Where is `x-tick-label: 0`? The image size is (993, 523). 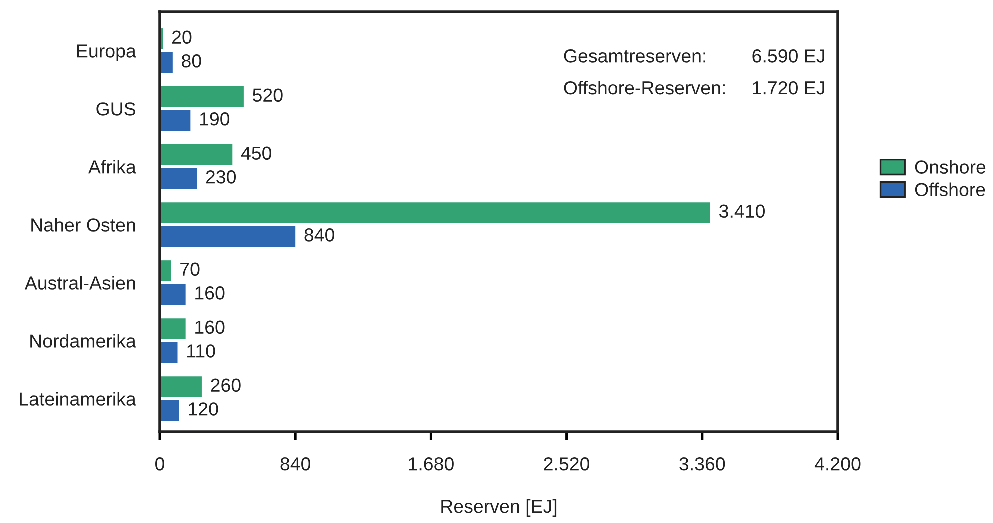
x-tick-label: 0 is located at coordinates (160, 464).